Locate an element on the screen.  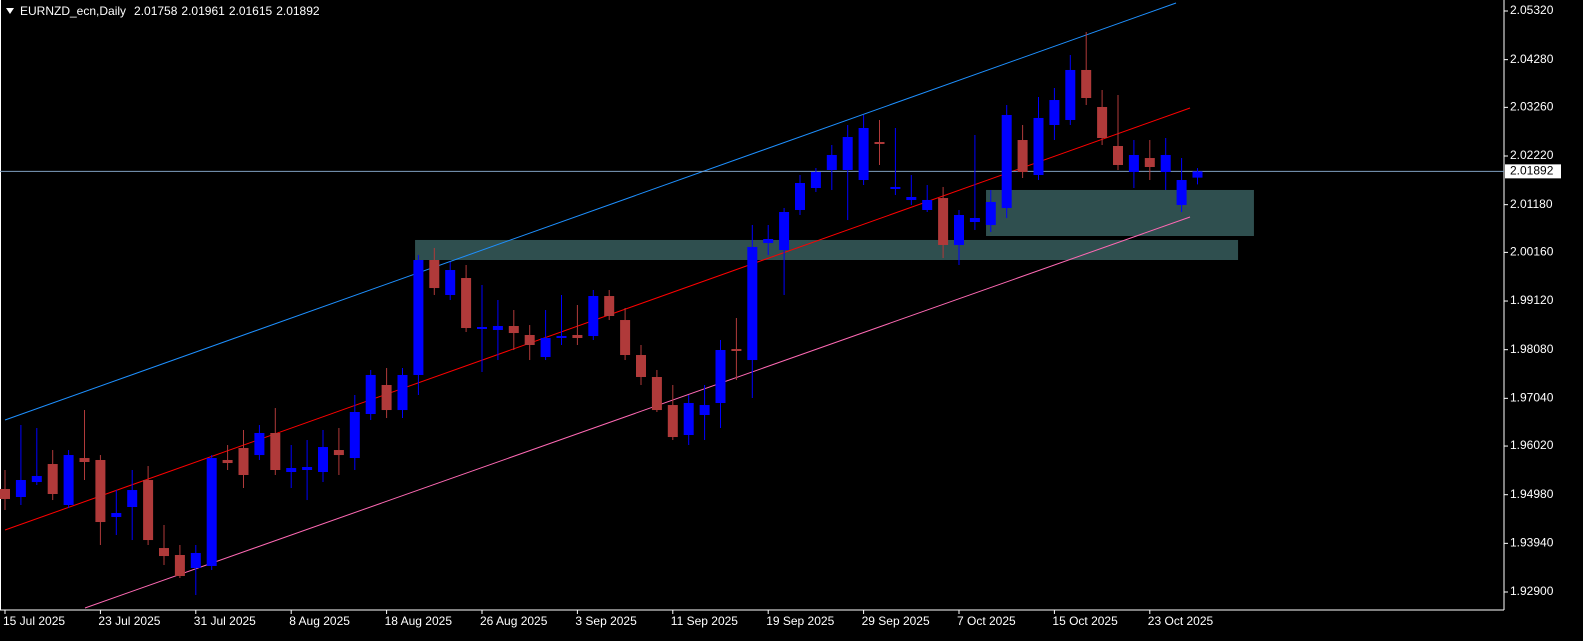
y-tick-label: 1.93940 is located at coordinates (1532, 543).